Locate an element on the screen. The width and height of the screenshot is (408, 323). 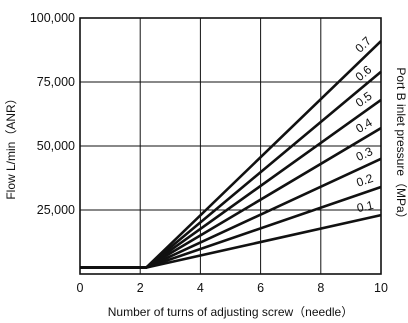
series-line is located at coordinates (231, 241).